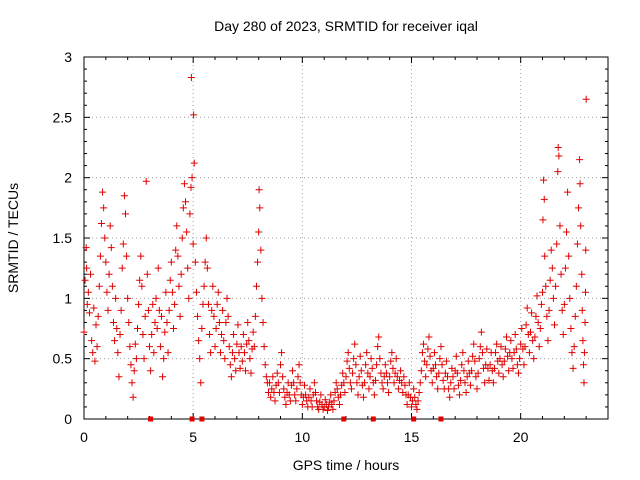 The height and width of the screenshot is (480, 640). Describe the element at coordinates (68, 298) in the screenshot. I see `y-tick-label: 1` at that location.